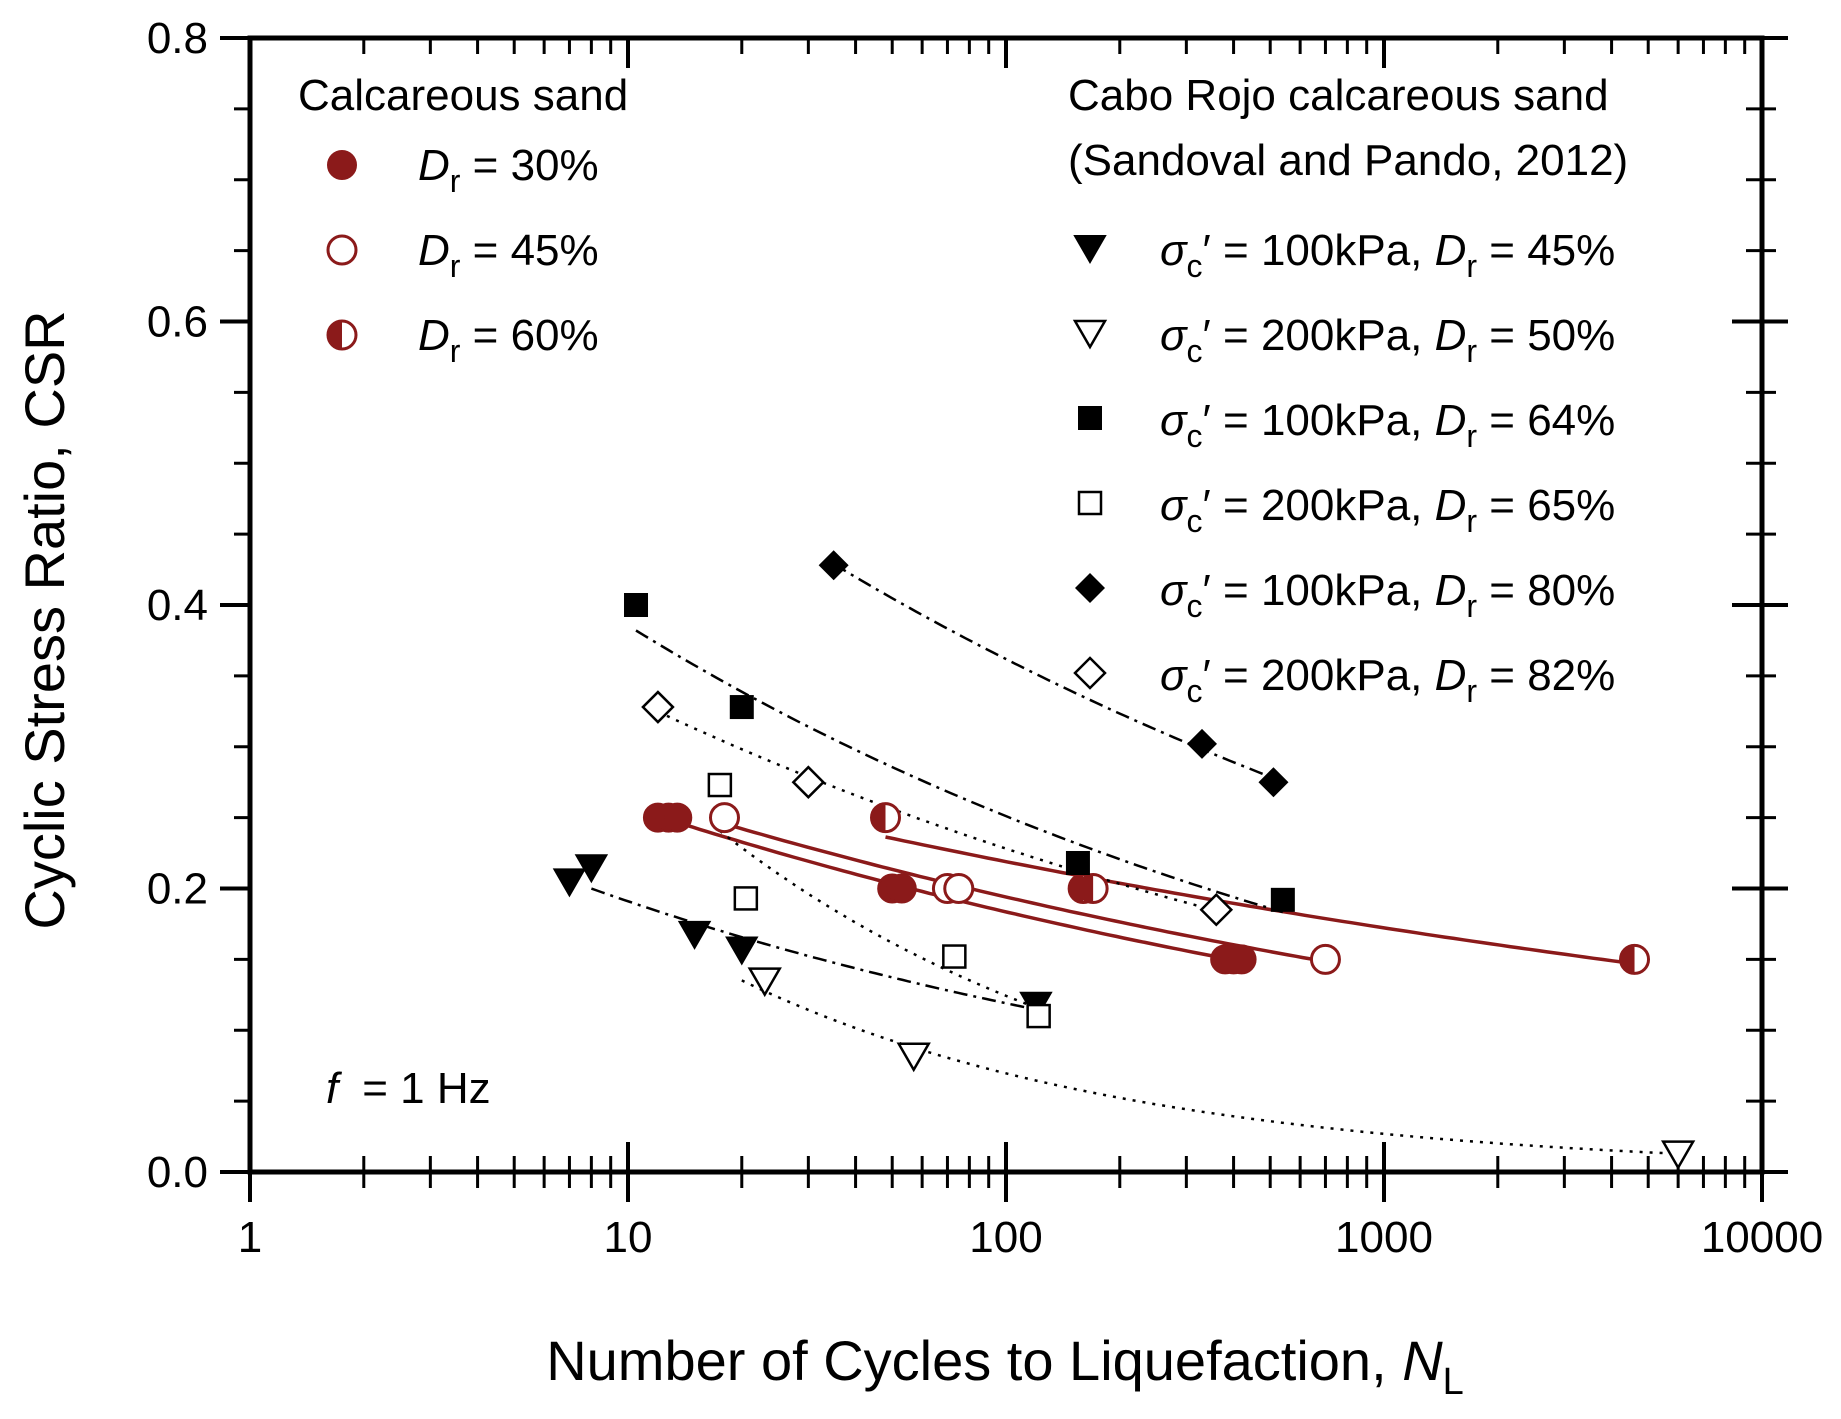 Image resolution: width=1841 pixels, height=1419 pixels. I want to click on legend-right-entry: σc′ = 200kPa, Dr = 50%, so click(1387, 340).